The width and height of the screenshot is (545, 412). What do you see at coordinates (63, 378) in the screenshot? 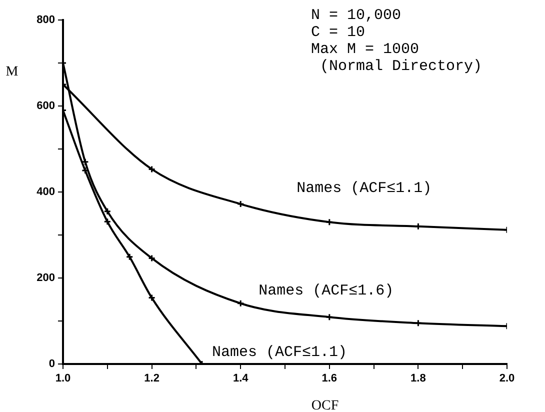
I see `x-tick-label: 1.0` at bounding box center [63, 378].